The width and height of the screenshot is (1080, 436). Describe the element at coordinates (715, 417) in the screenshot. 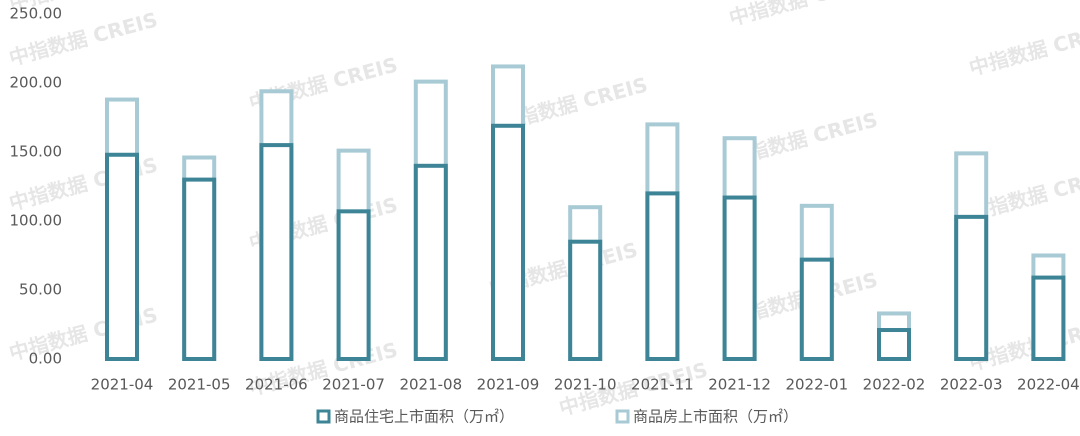

I see `legend-label: 商品房上市面积（万㎡）` at that location.